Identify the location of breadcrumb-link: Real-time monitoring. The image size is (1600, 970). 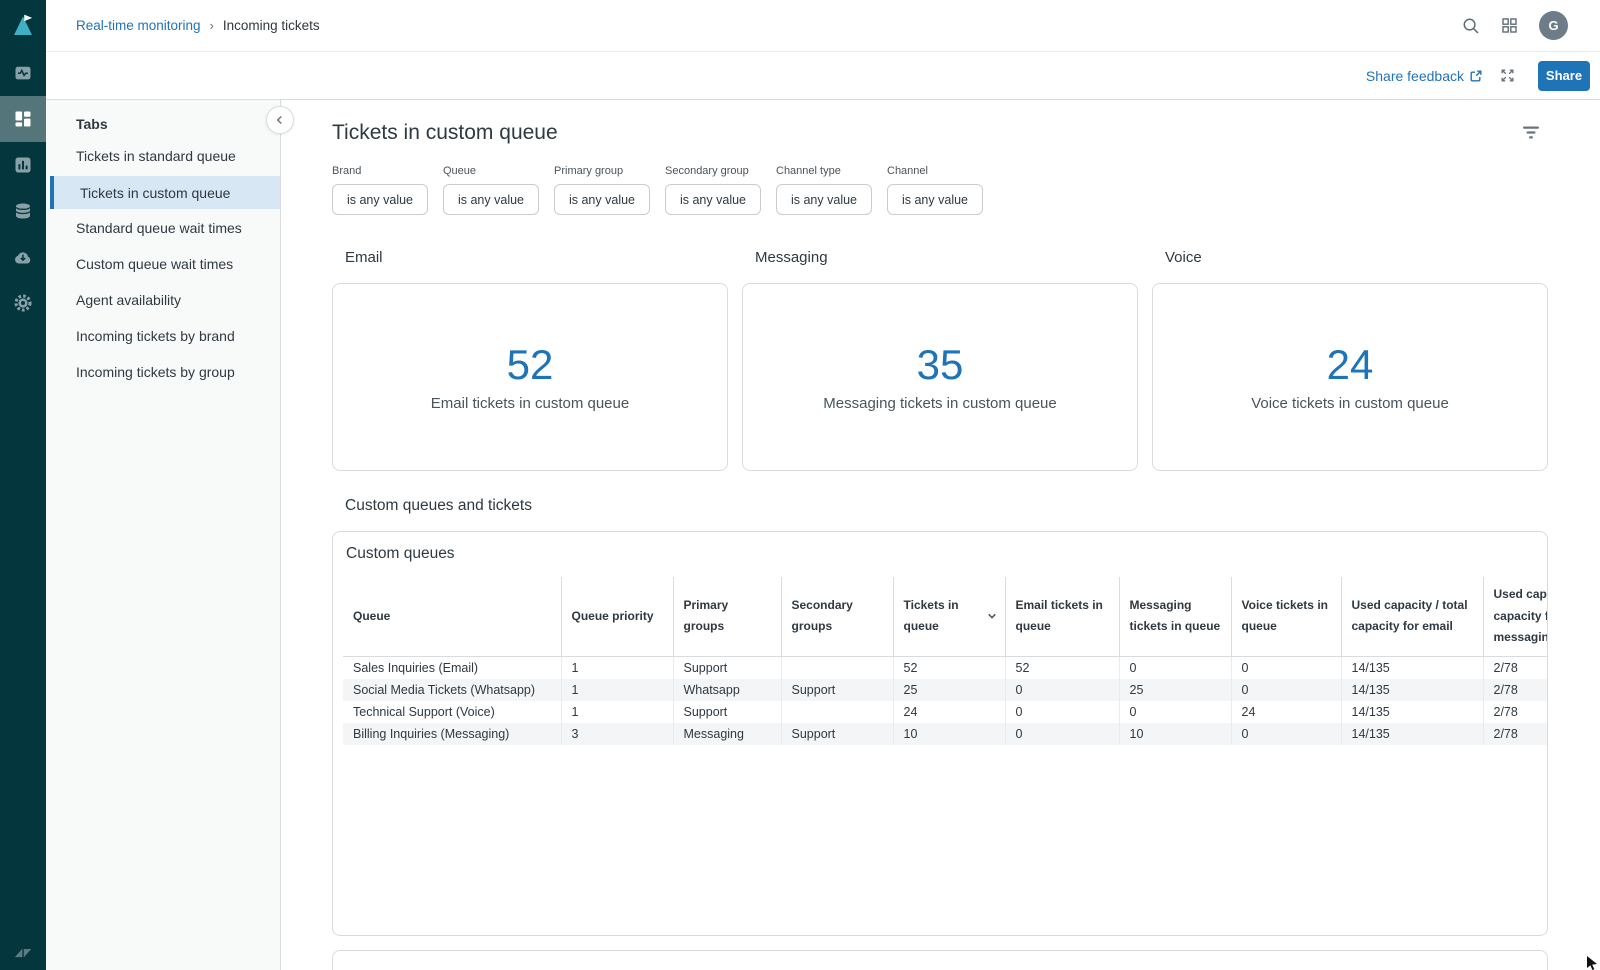
(138, 25).